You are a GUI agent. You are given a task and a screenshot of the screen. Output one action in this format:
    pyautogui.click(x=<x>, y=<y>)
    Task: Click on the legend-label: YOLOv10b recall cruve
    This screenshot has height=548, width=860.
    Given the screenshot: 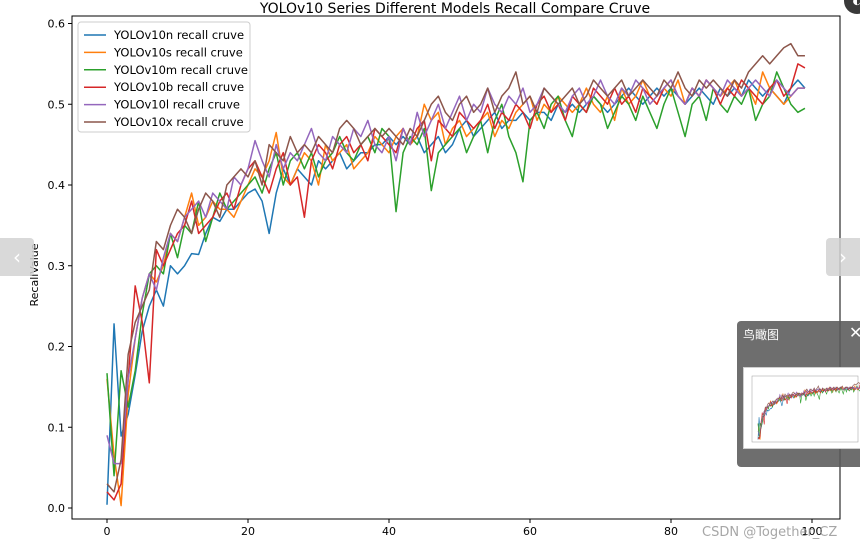 What is the action you would take?
    pyautogui.click(x=178, y=87)
    